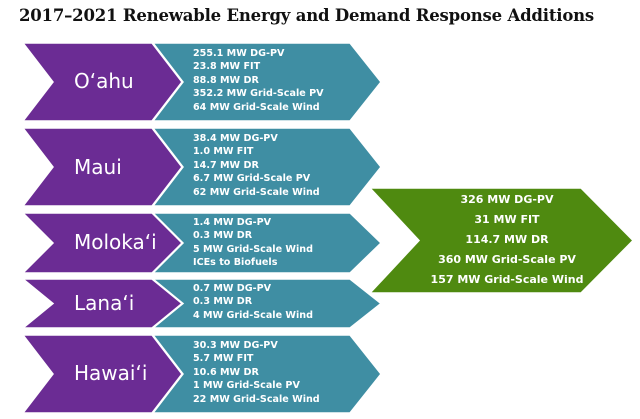  What do you see at coordinates (246, 386) in the screenshot?
I see `stat-line: 1 MW Grid-Scale PV` at bounding box center [246, 386].